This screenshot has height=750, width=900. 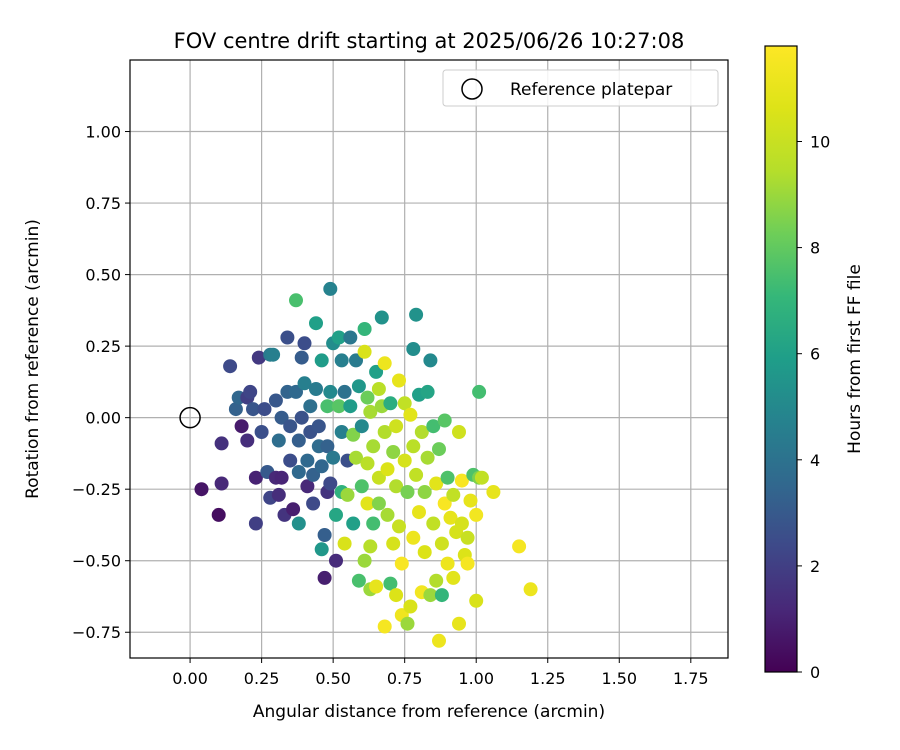 What do you see at coordinates (815, 460) in the screenshot?
I see `colorbar-tick-label: 4` at bounding box center [815, 460].